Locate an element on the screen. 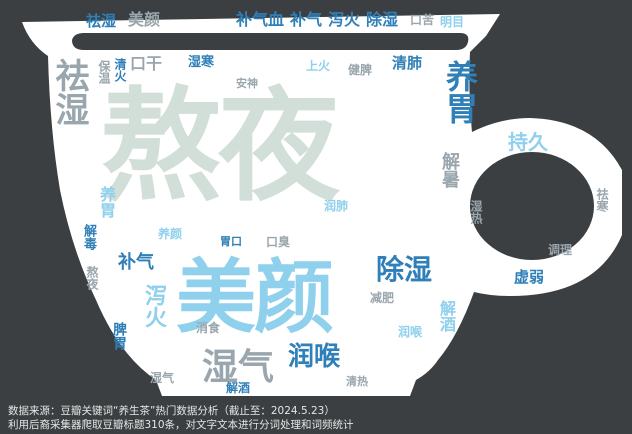 This screenshot has width=632, height=434. word-chijiu: 持久 is located at coordinates (528, 142).